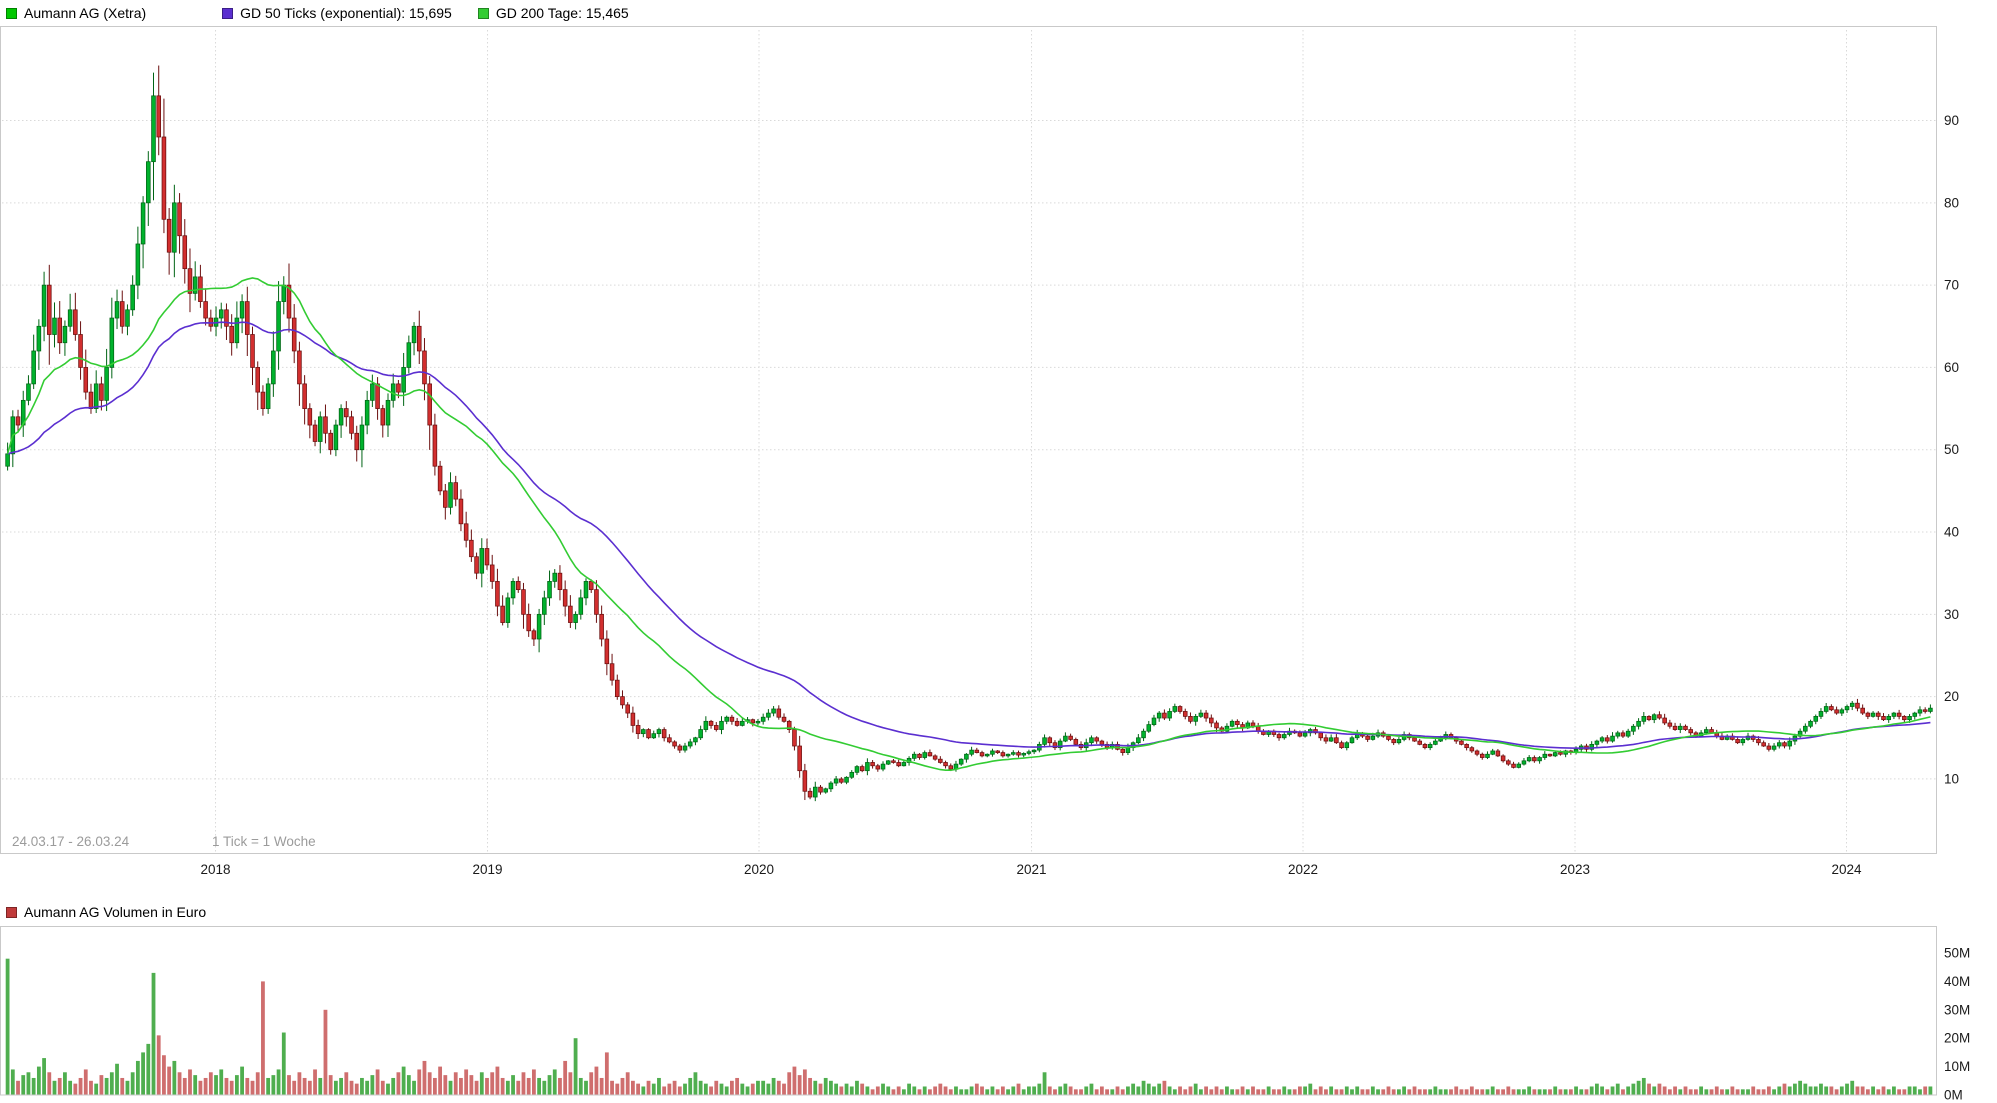  What do you see at coordinates (1951, 614) in the screenshot?
I see `price-axis-label: 30` at bounding box center [1951, 614].